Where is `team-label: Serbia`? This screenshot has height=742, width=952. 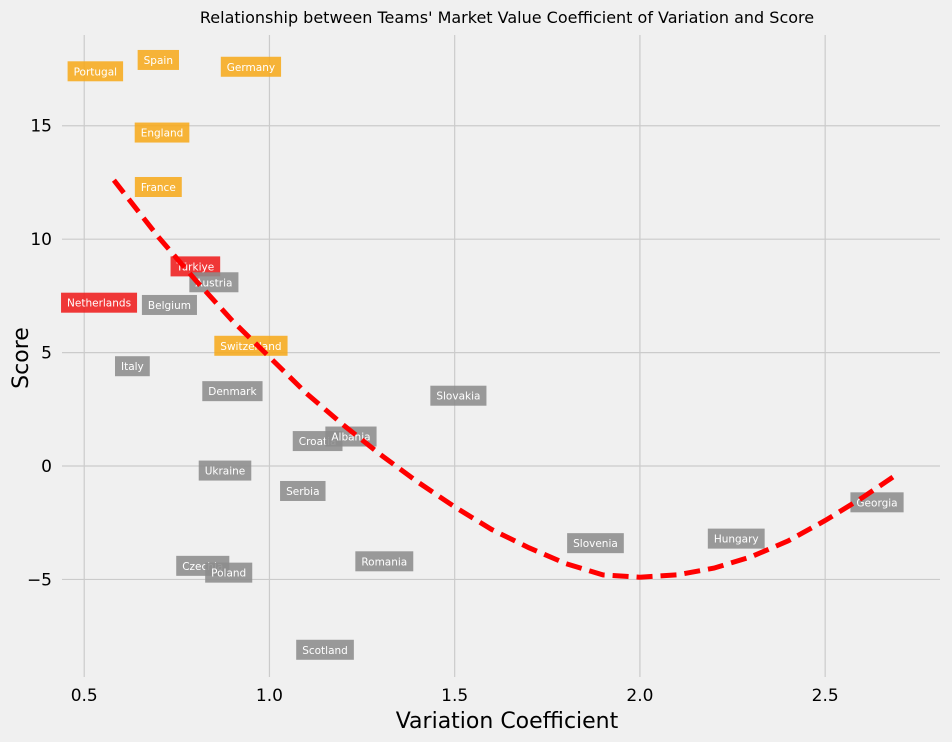 team-label: Serbia is located at coordinates (302, 492).